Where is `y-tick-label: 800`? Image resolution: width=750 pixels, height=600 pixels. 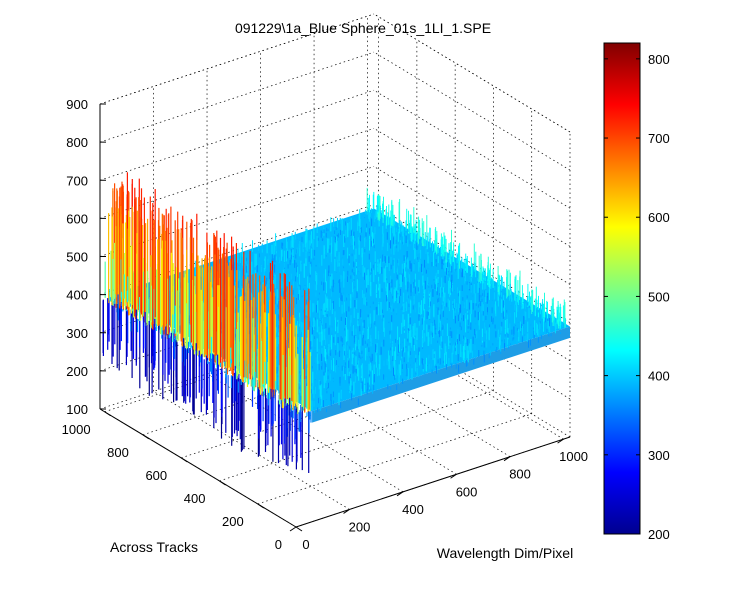 y-tick-label: 800 is located at coordinates (118, 452).